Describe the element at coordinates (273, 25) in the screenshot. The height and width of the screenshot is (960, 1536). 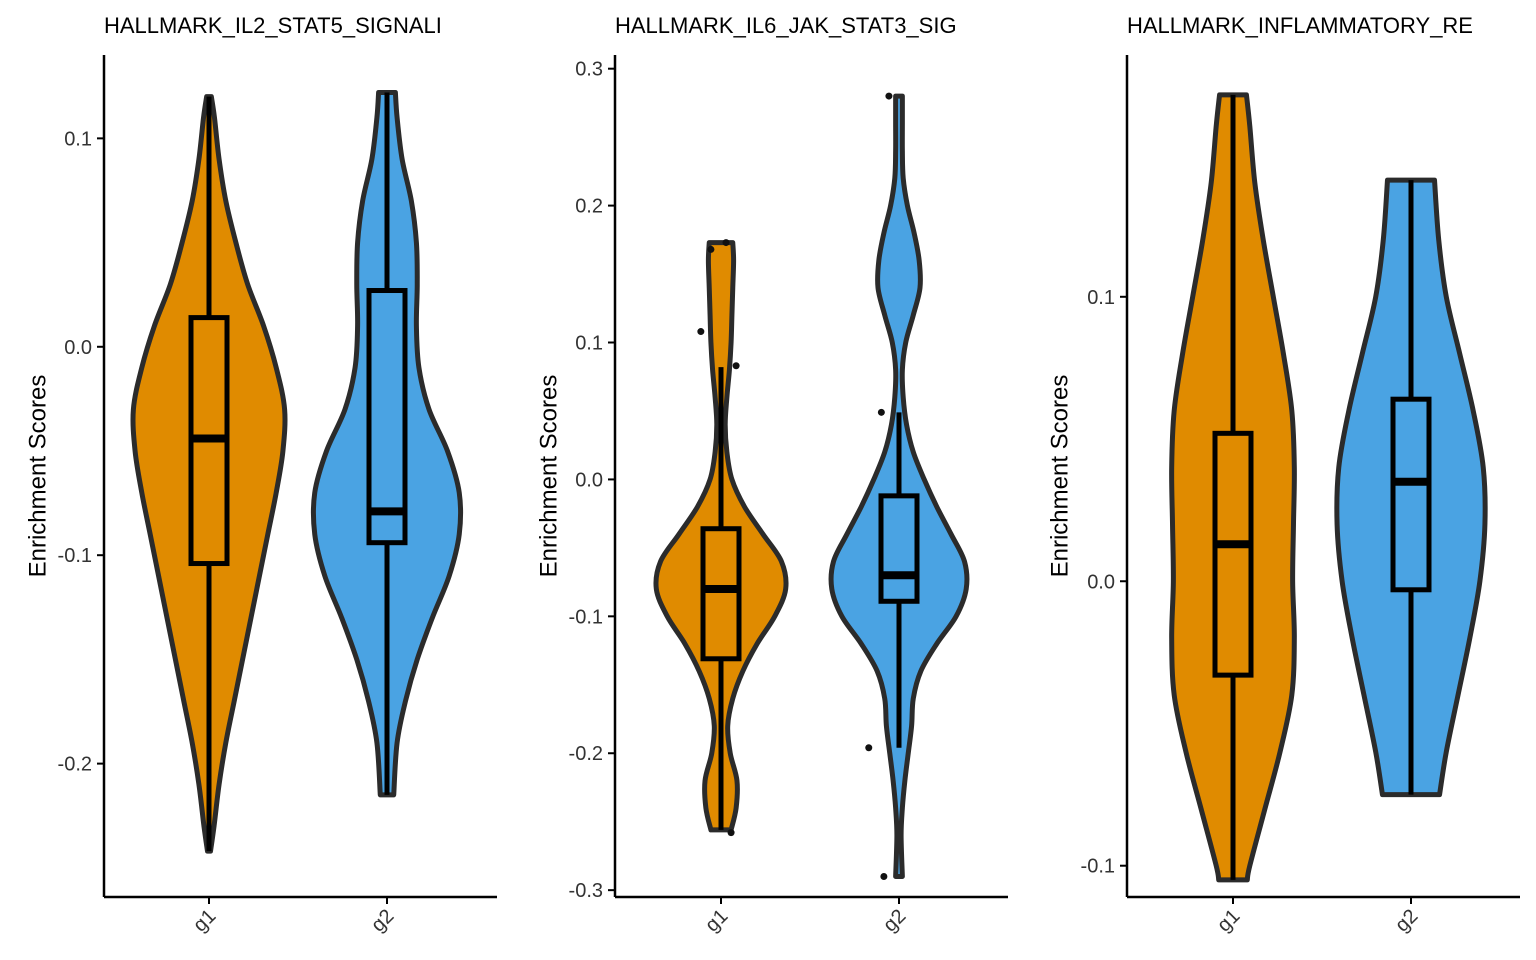
I see `panel-title: HALLMARK_IL2_STAT5_SIGNALI` at that location.